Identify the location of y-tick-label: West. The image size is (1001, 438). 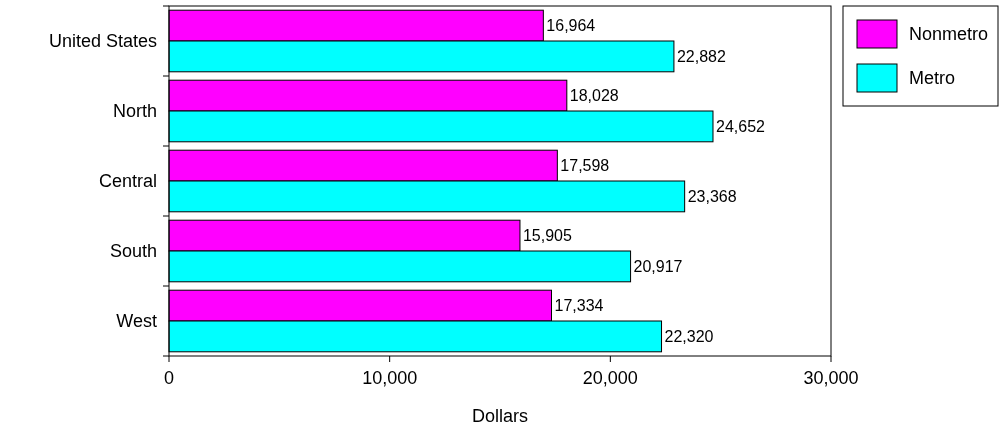
(136, 321).